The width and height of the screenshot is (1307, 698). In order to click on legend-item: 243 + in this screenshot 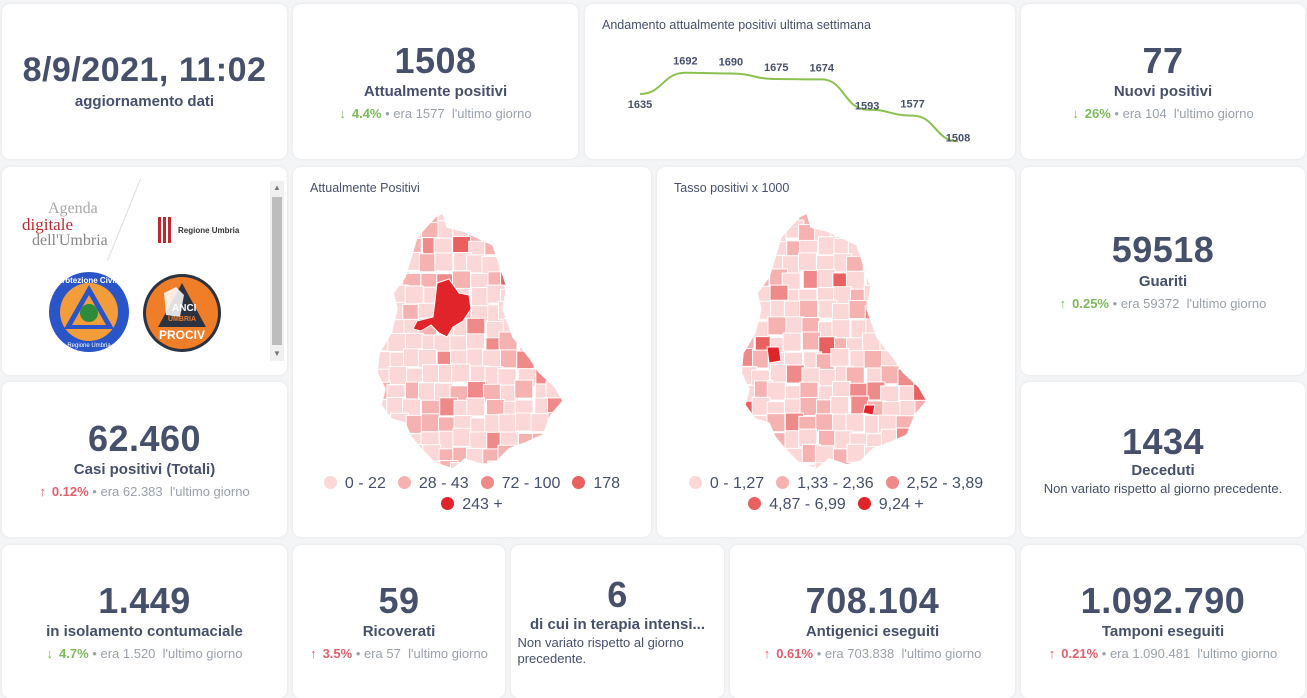, I will do `click(472, 504)`.